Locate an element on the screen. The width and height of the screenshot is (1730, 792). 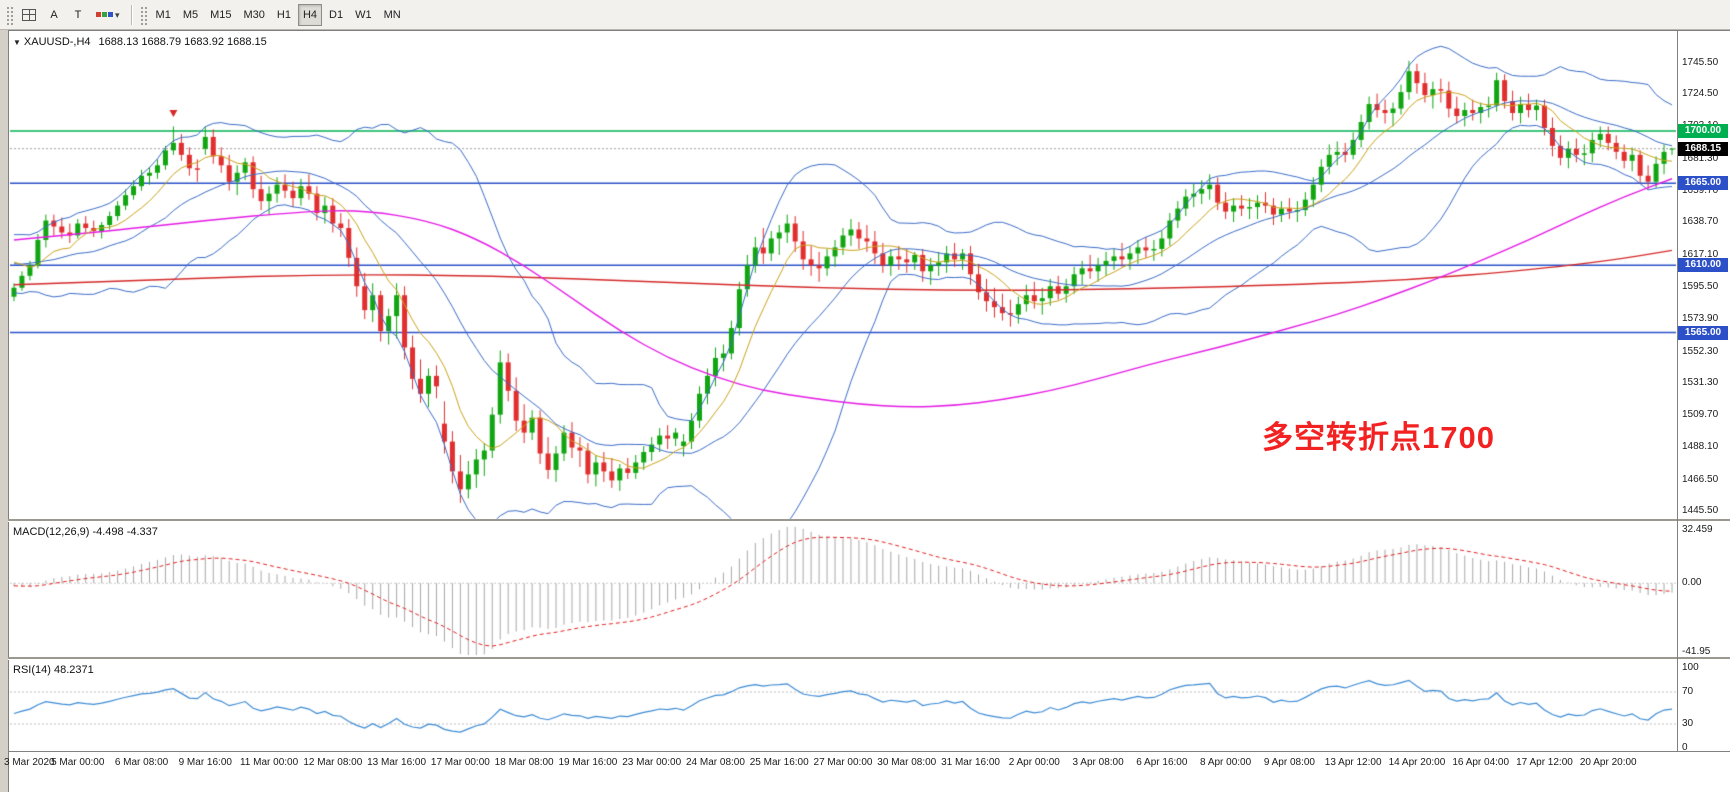
timeframe-m1: M1 is located at coordinates (163, 15).